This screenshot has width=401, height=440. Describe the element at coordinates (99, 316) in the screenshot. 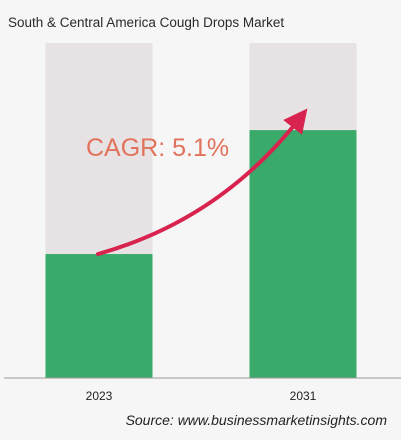

I see `bar-2023` at that location.